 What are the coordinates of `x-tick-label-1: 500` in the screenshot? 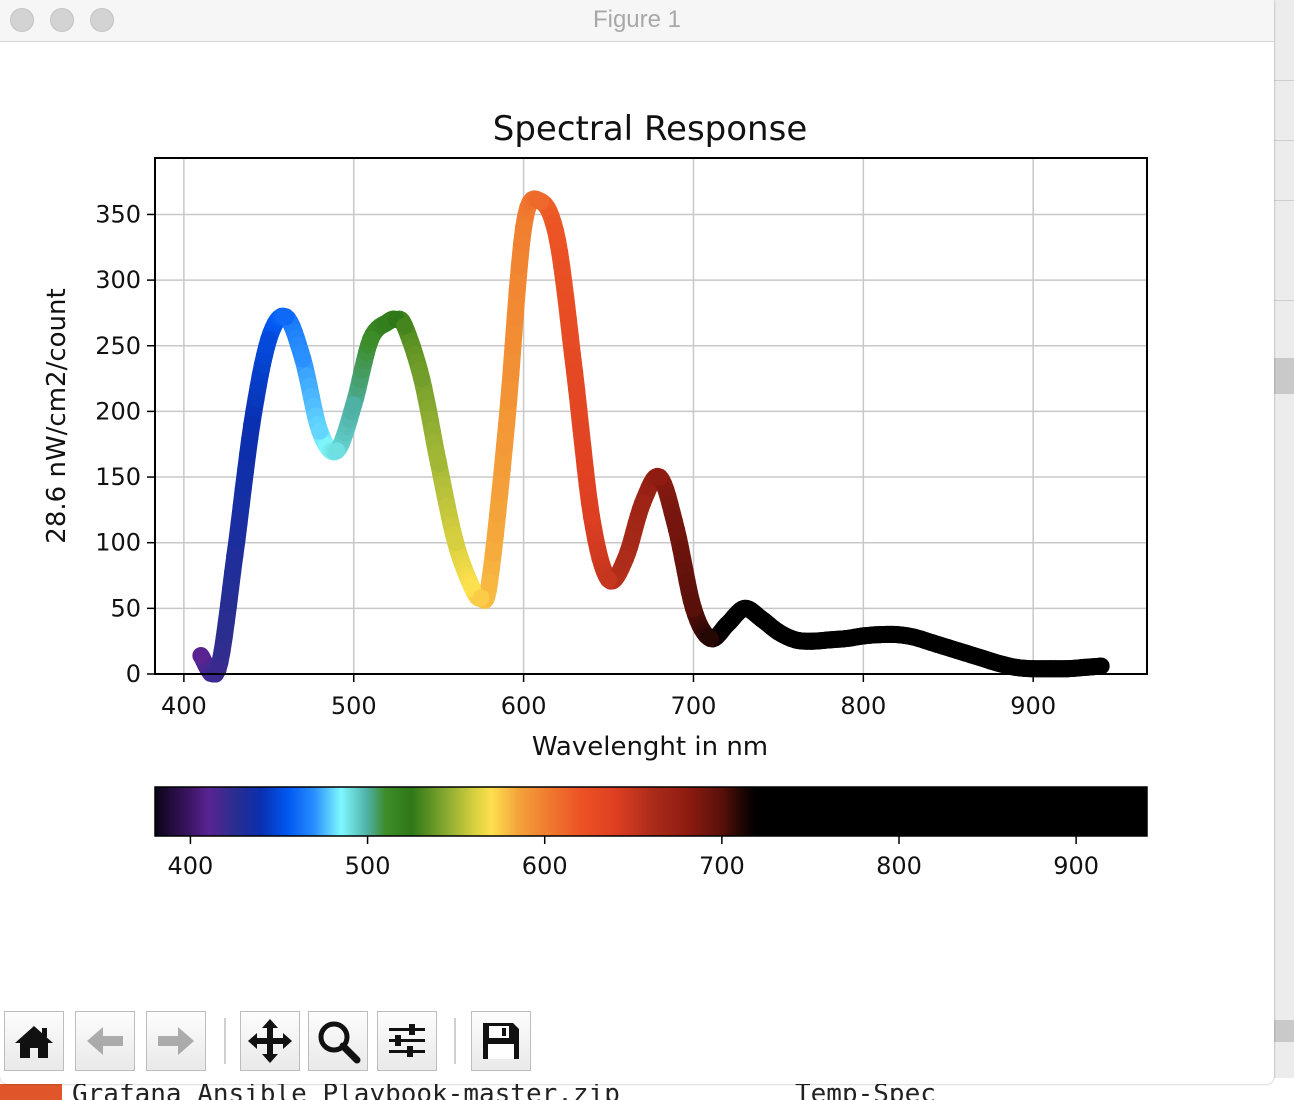 It's located at (354, 706).